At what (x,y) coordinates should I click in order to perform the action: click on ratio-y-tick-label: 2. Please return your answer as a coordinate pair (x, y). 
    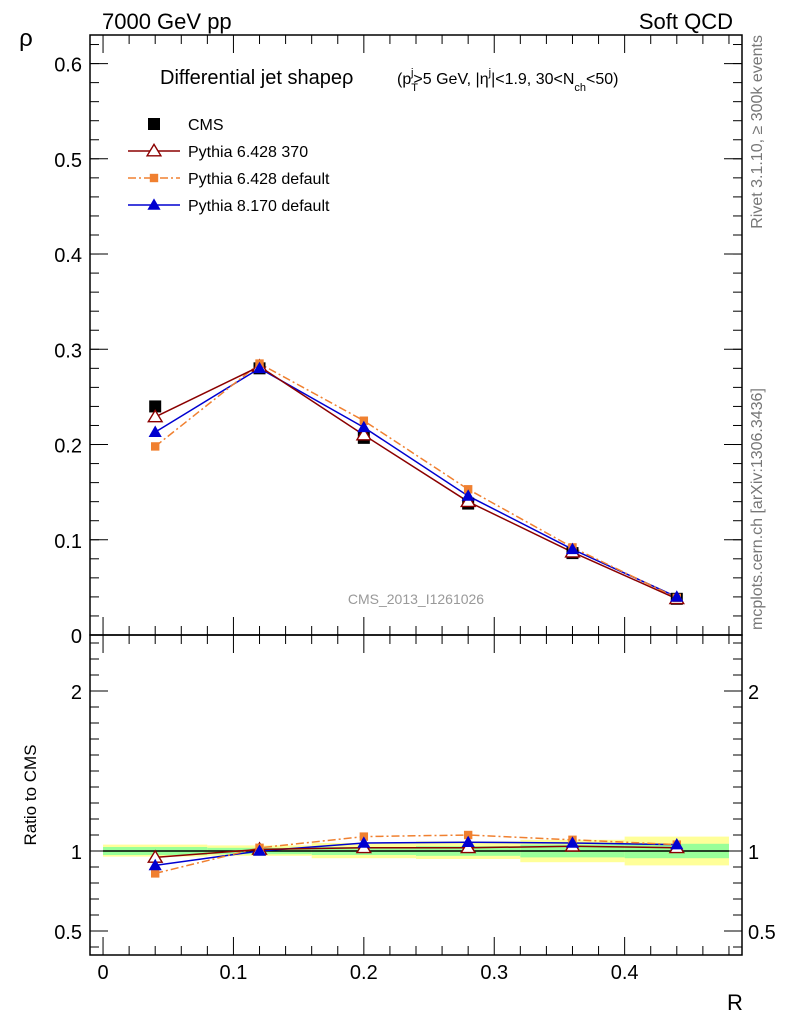
    Looking at the image, I should click on (76, 693).